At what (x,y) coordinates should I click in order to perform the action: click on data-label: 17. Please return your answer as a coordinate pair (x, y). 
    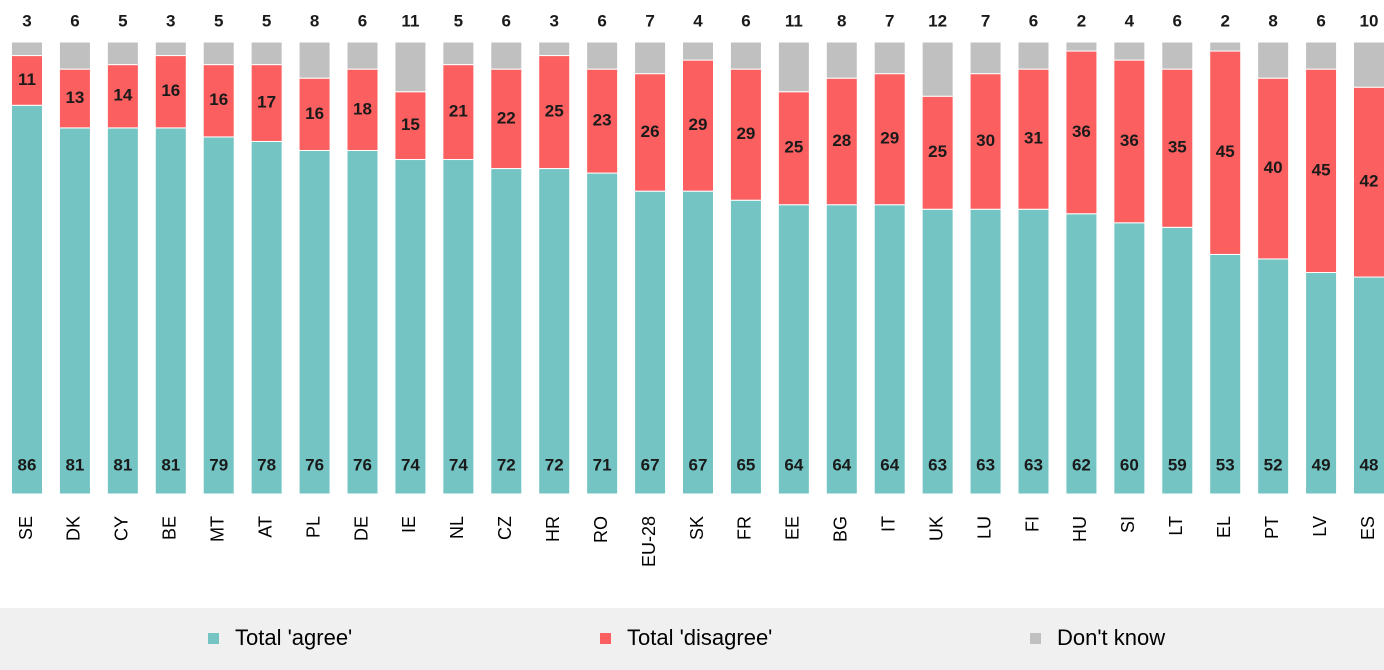
    Looking at the image, I should click on (266, 102).